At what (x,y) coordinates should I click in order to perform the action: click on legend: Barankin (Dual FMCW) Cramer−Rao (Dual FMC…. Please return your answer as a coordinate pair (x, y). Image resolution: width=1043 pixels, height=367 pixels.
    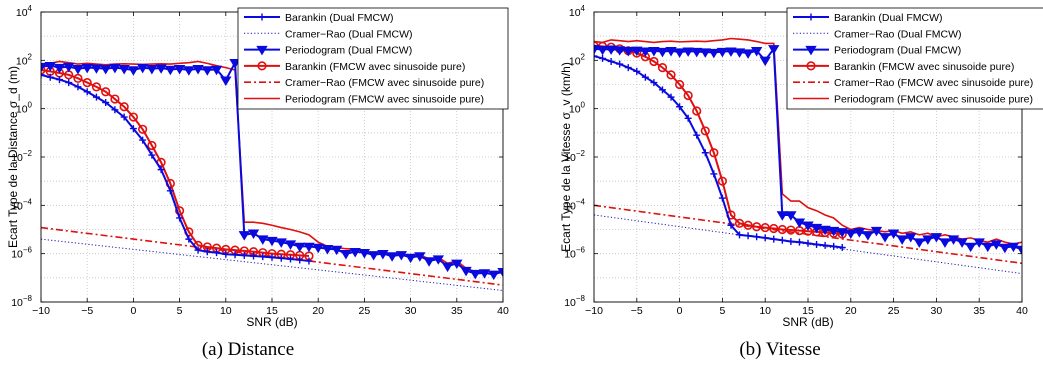
    Looking at the image, I should click on (914, 58).